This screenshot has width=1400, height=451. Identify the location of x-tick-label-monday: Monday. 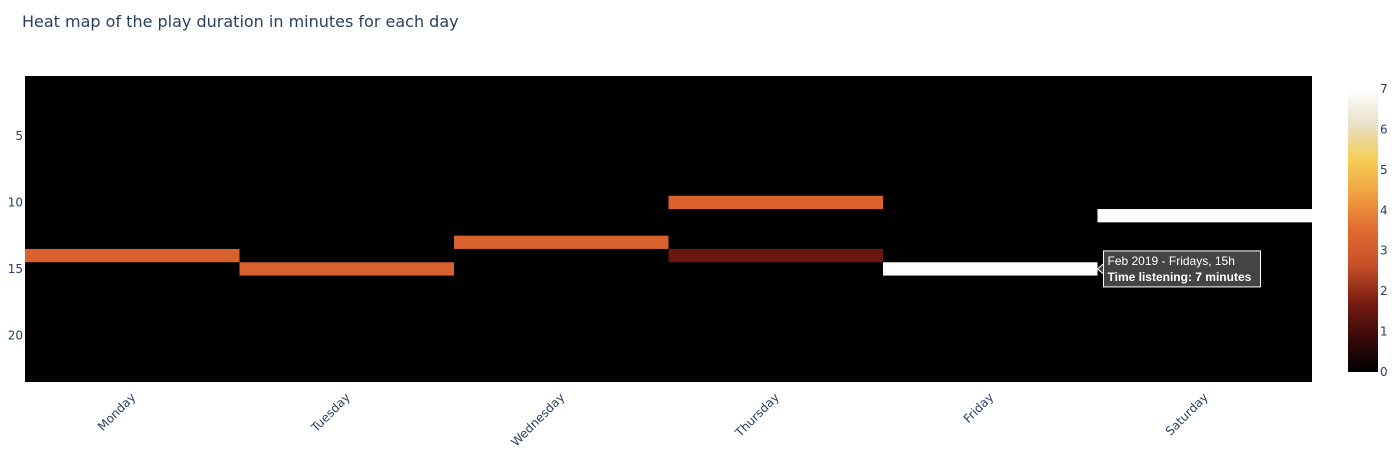
(116, 411).